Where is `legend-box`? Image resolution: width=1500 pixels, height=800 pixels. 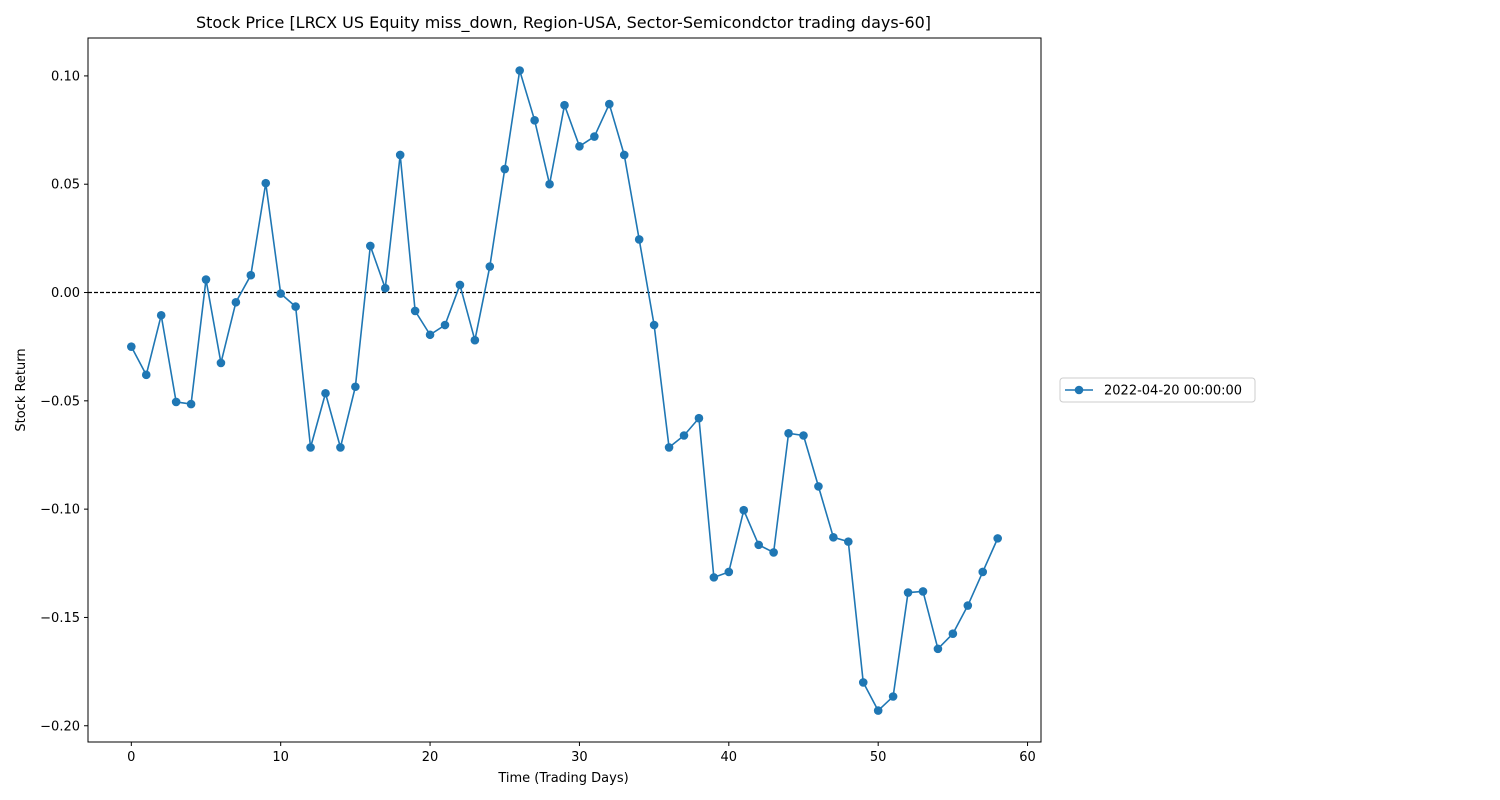
legend-box is located at coordinates (1157, 390).